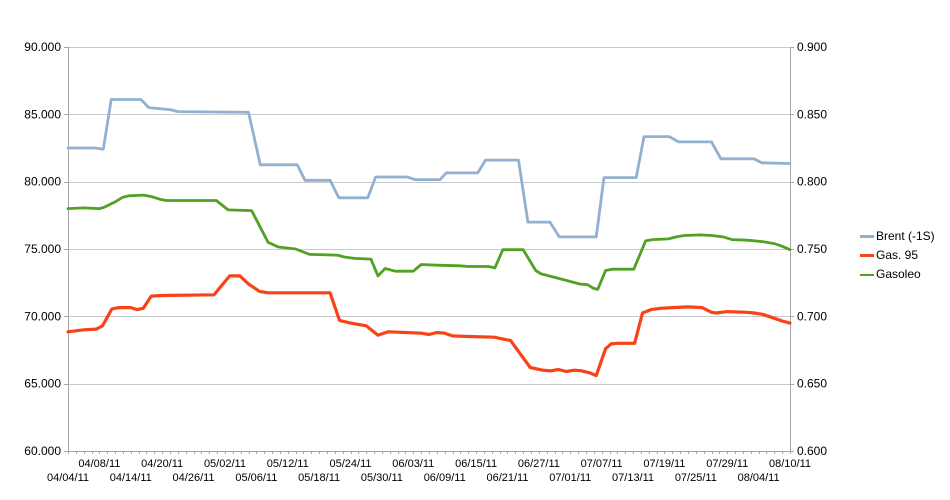  I want to click on x-axis-label: 06/03/11, so click(413, 464).